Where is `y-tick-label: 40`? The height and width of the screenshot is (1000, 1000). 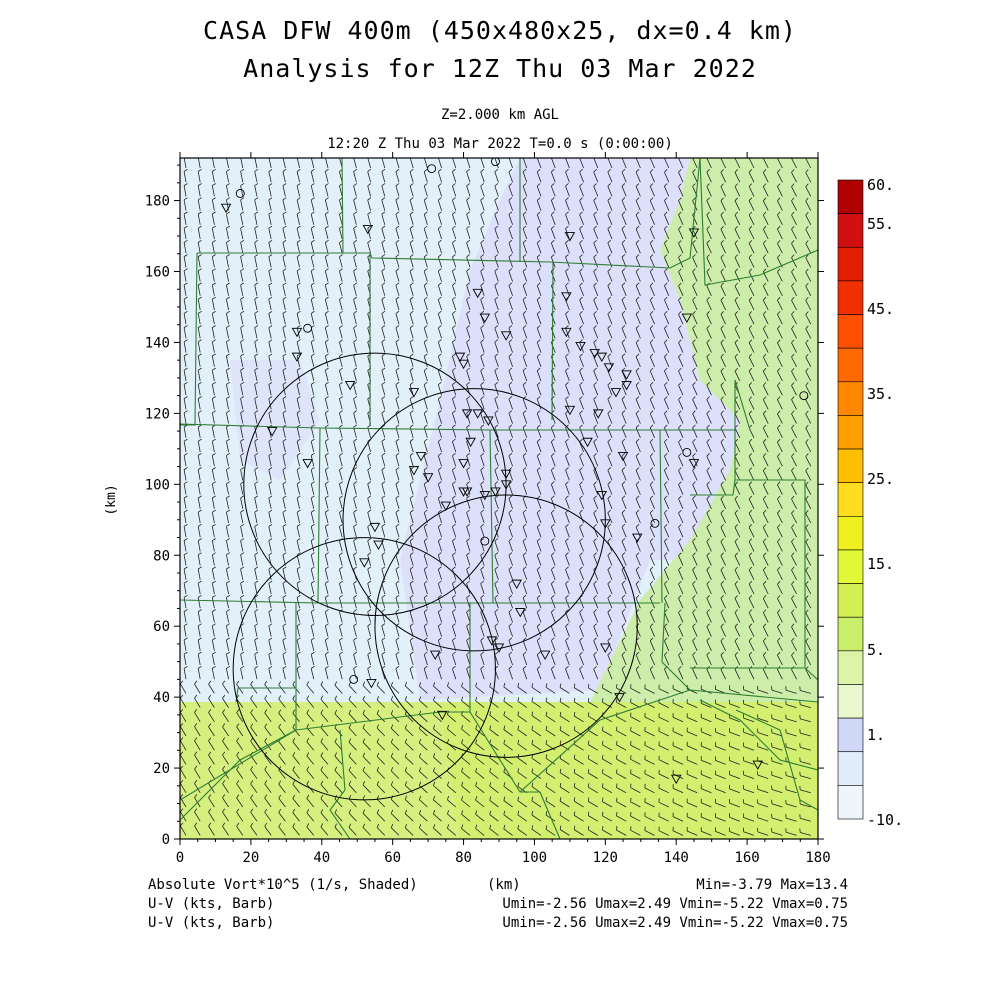
y-tick-label: 40 is located at coordinates (161, 698).